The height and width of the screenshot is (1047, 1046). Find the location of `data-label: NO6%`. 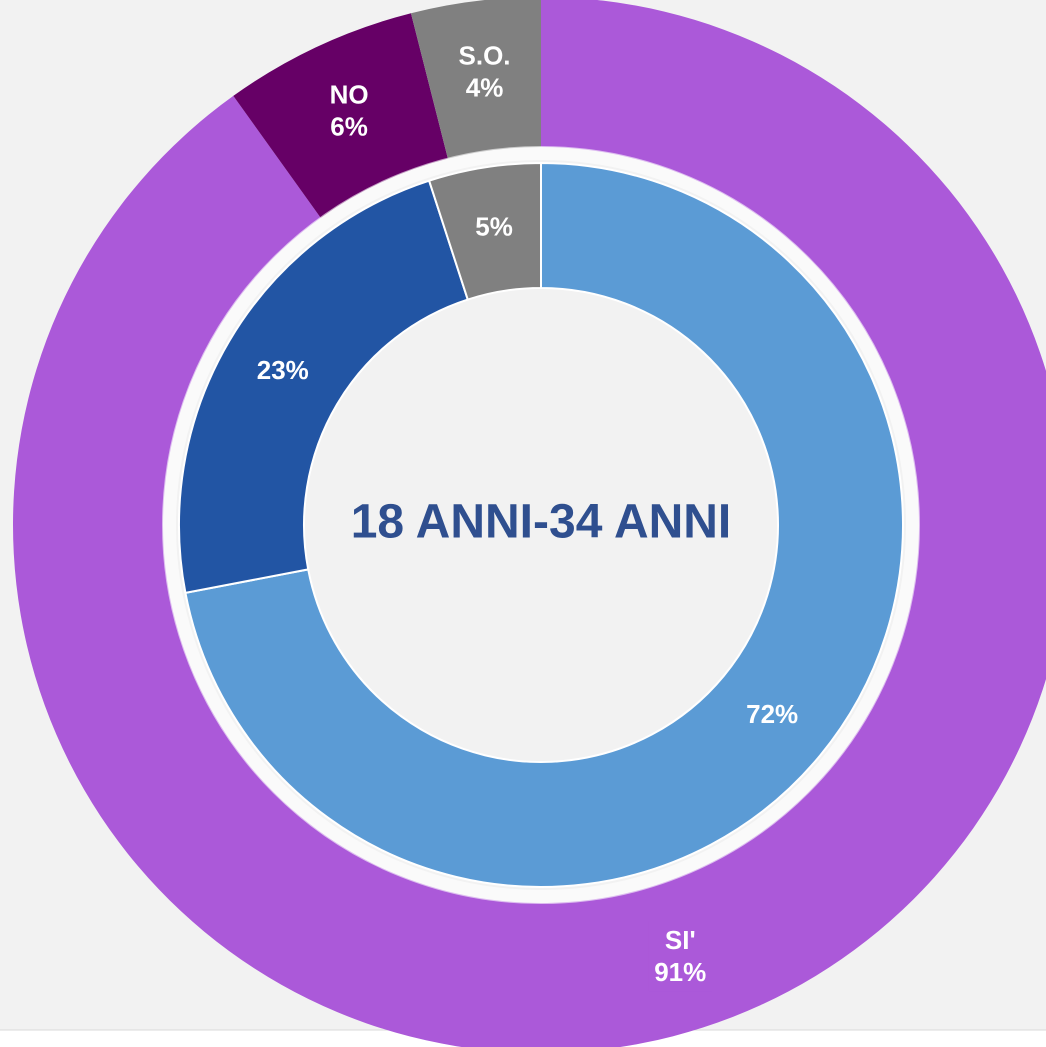

data-label: NO6% is located at coordinates (349, 110).